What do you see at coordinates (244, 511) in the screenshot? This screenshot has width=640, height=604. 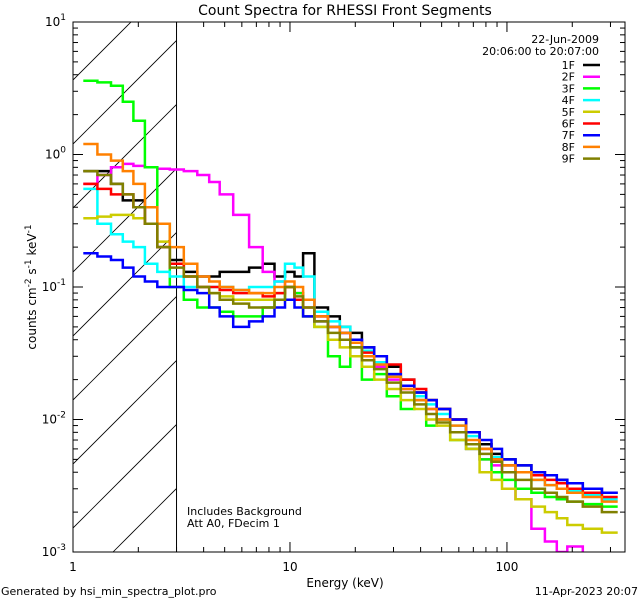 I see `annotation-background: Includes Background` at bounding box center [244, 511].